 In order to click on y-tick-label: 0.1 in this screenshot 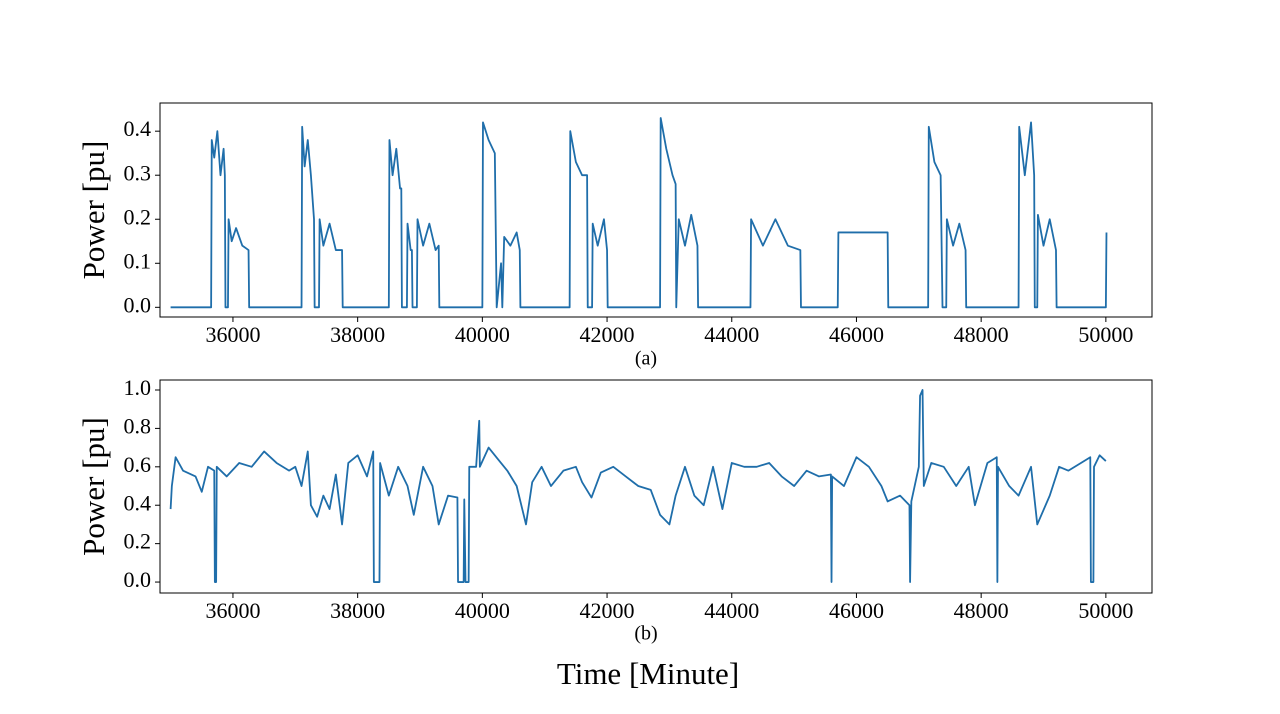, I will do `click(138, 260)`.